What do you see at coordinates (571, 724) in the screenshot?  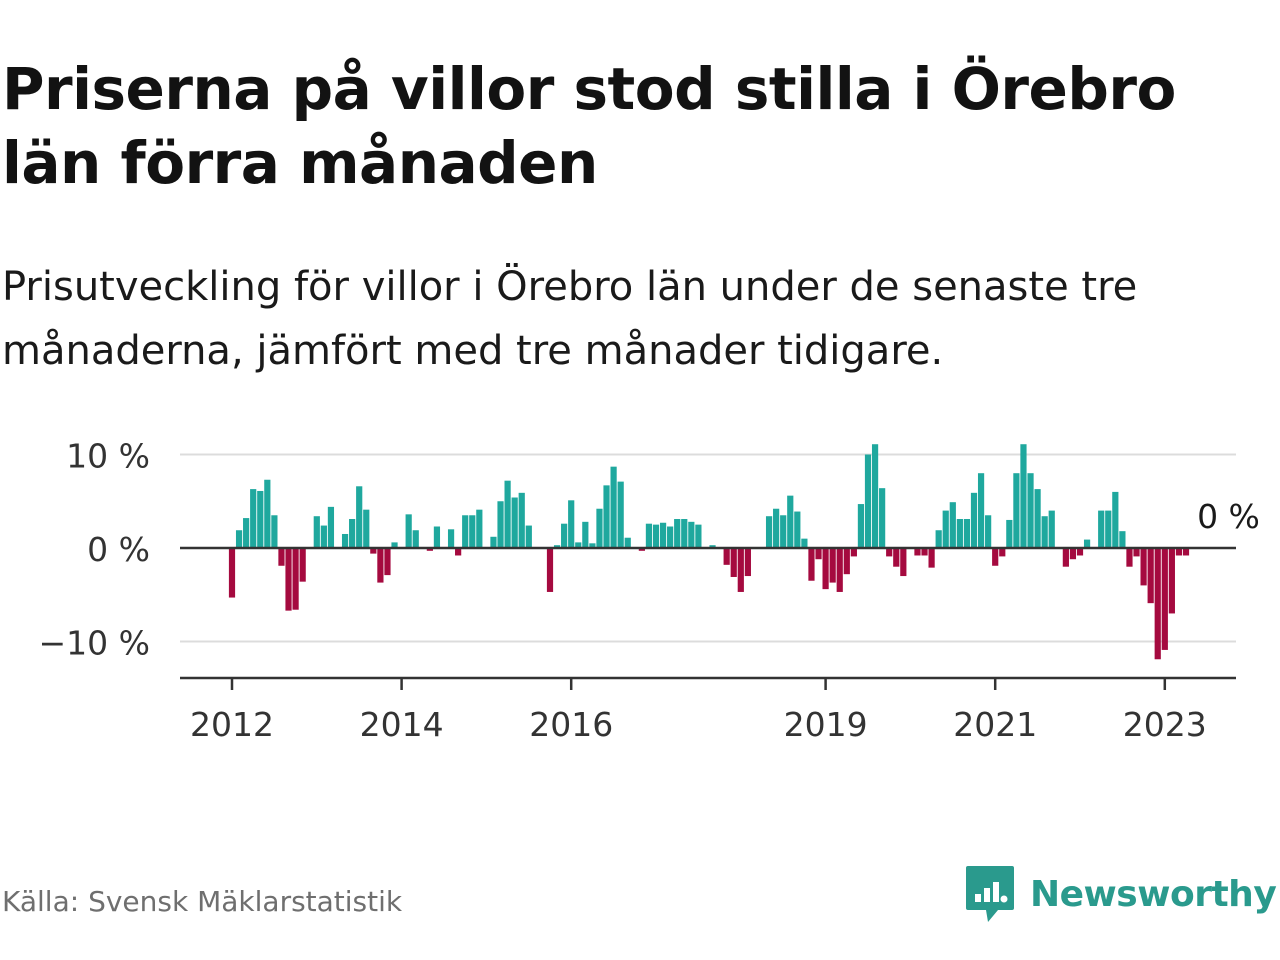 I see `x-tick-label: 2016` at bounding box center [571, 724].